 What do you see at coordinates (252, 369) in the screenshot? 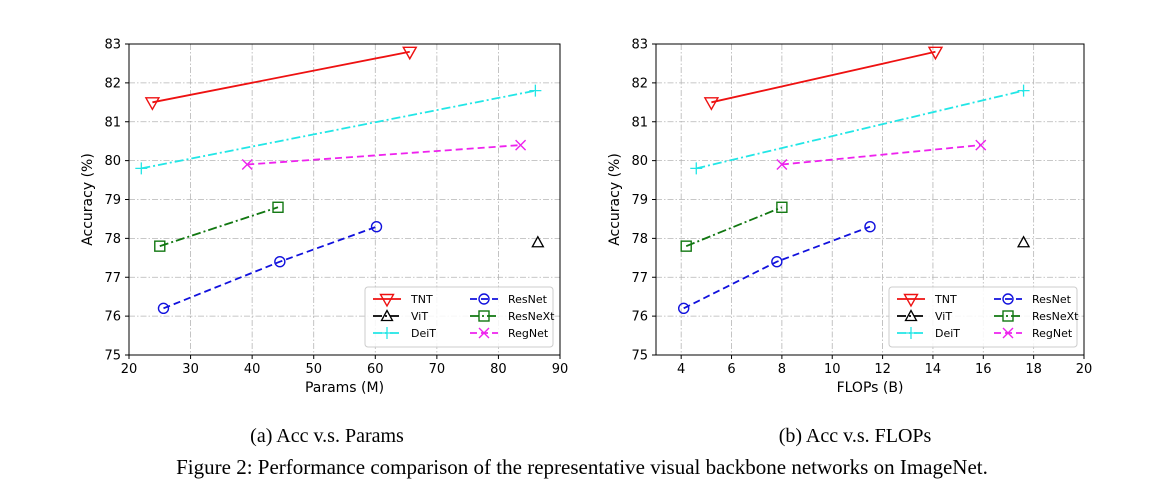
I see `x-tick-label: 40` at bounding box center [252, 369].